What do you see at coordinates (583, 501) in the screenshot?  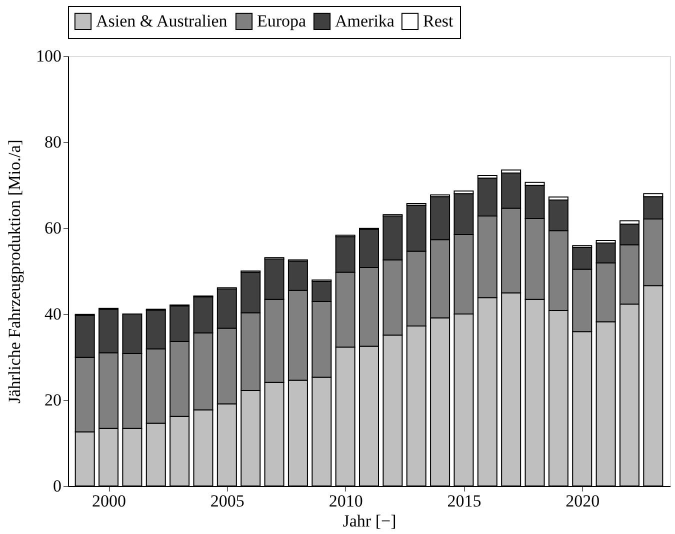 I see `x-tick-label: 2020` at bounding box center [583, 501].